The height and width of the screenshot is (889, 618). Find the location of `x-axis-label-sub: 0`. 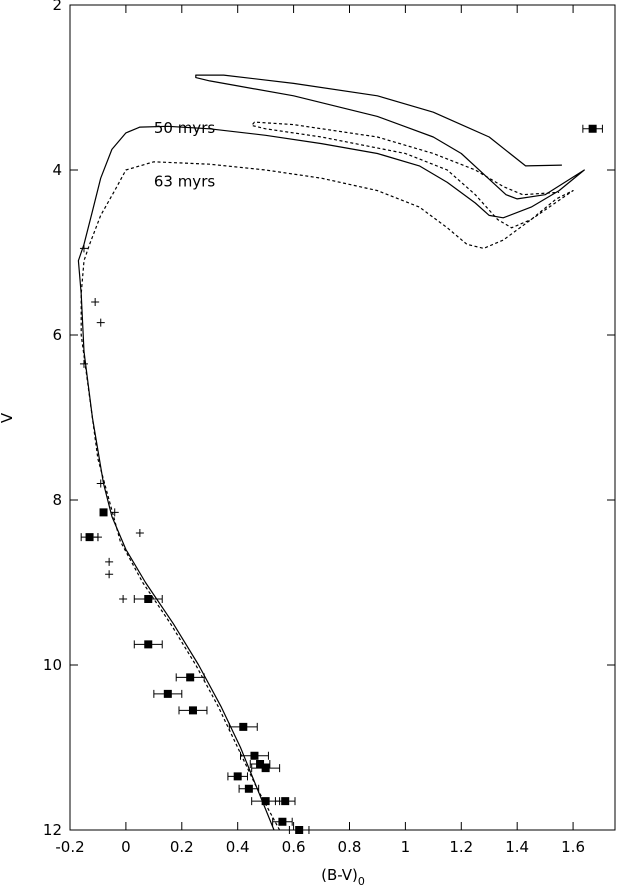

x-axis-label-sub: 0 is located at coordinates (361, 881).